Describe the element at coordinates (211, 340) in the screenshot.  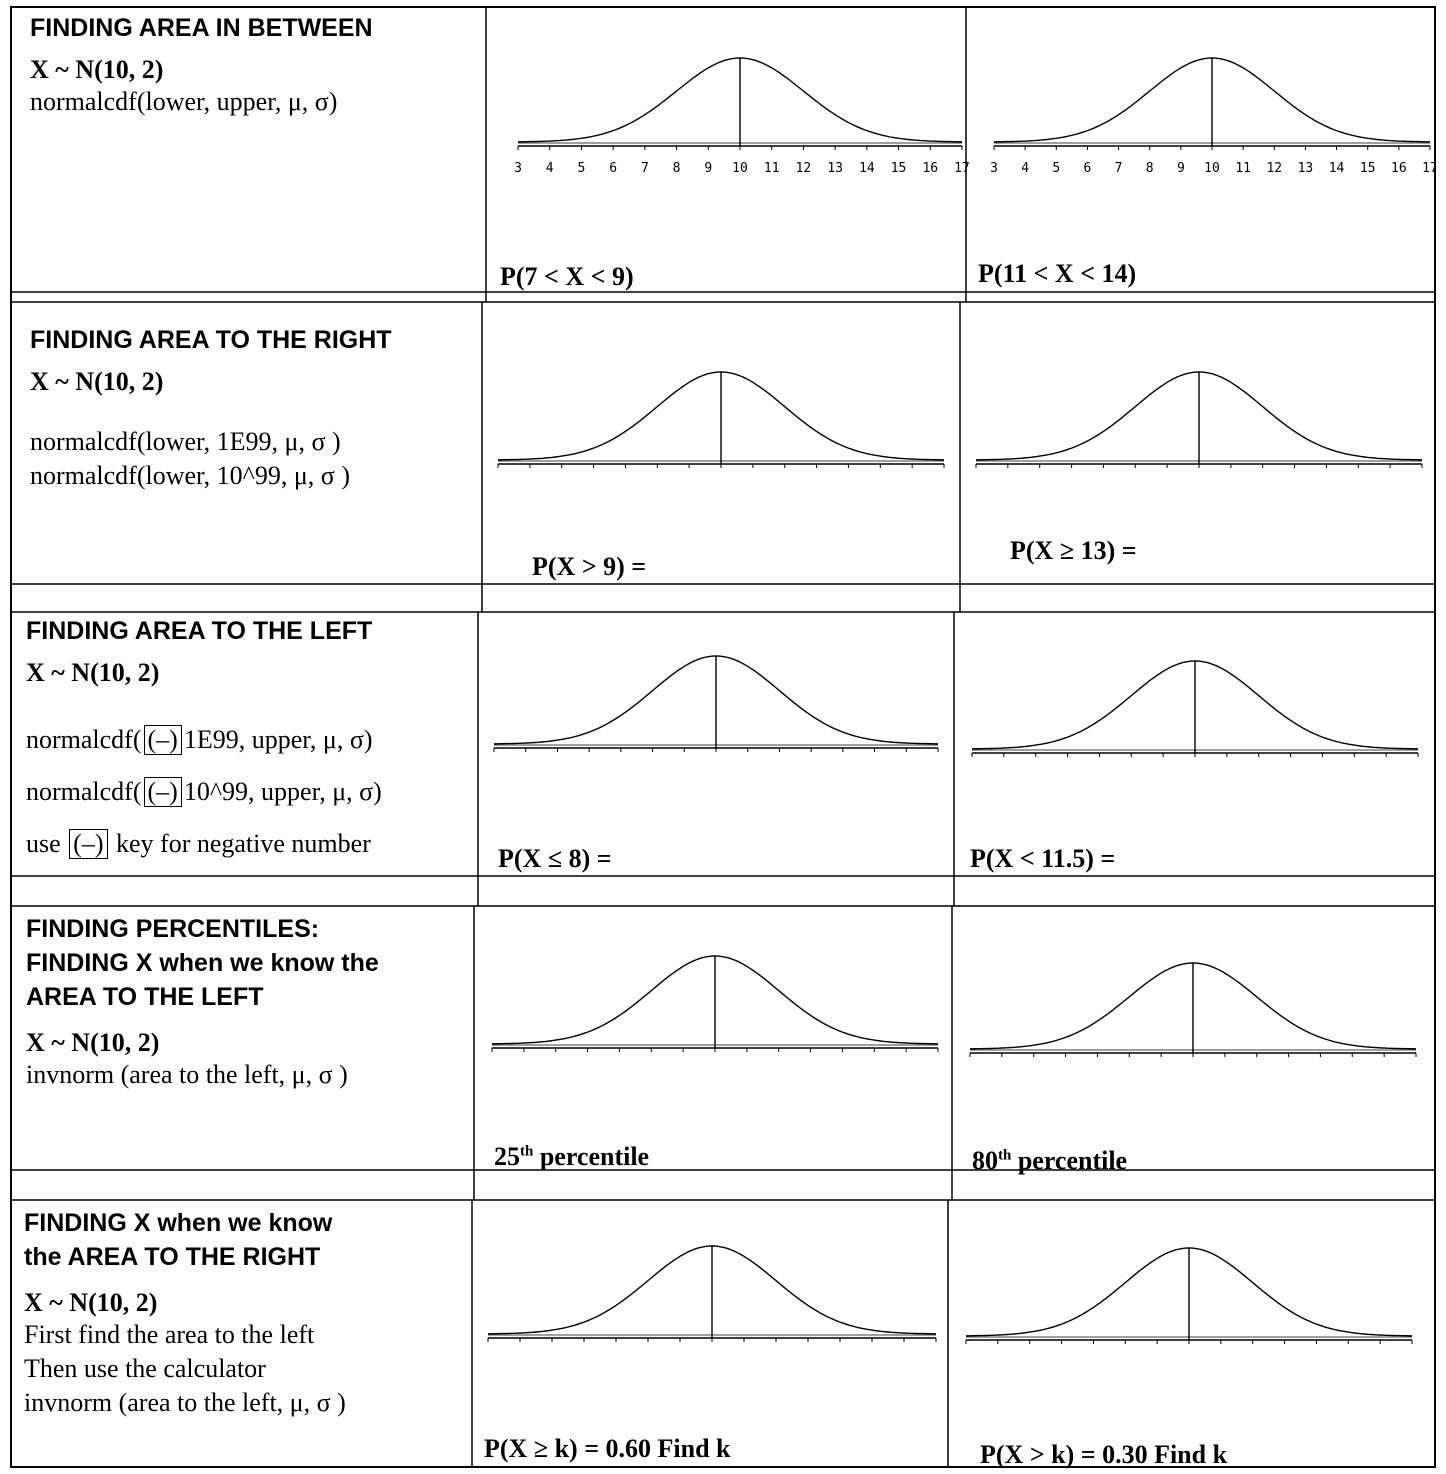
I see `section-heading: FINDING AREA TO THE RIGHT` at that location.